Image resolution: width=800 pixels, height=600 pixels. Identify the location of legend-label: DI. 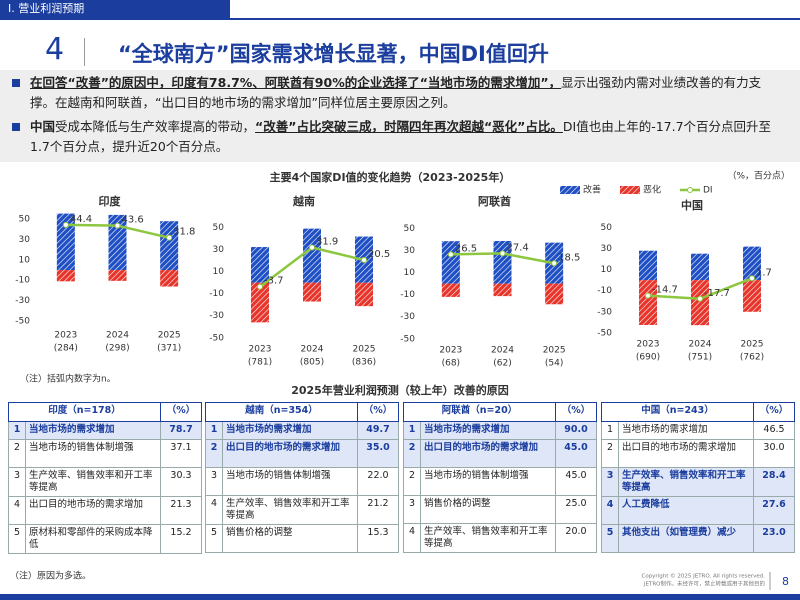
(708, 191).